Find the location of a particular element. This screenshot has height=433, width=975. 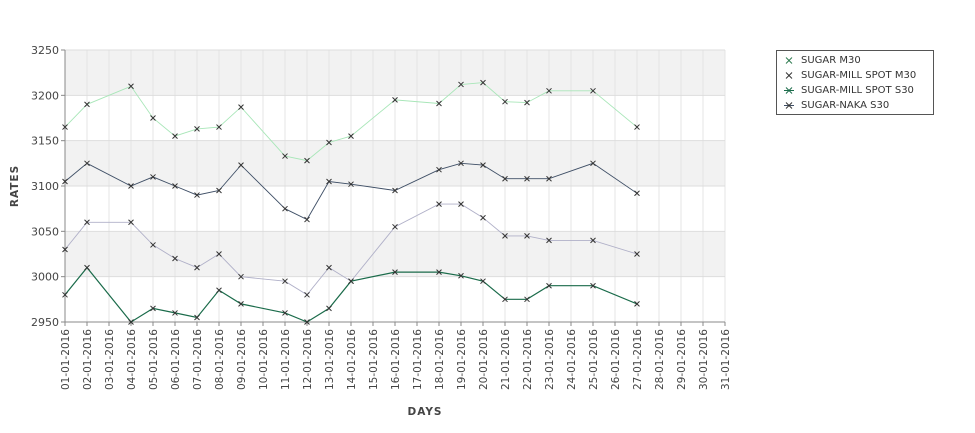

x-tick-label: 20-01-2016 is located at coordinates (484, 359).